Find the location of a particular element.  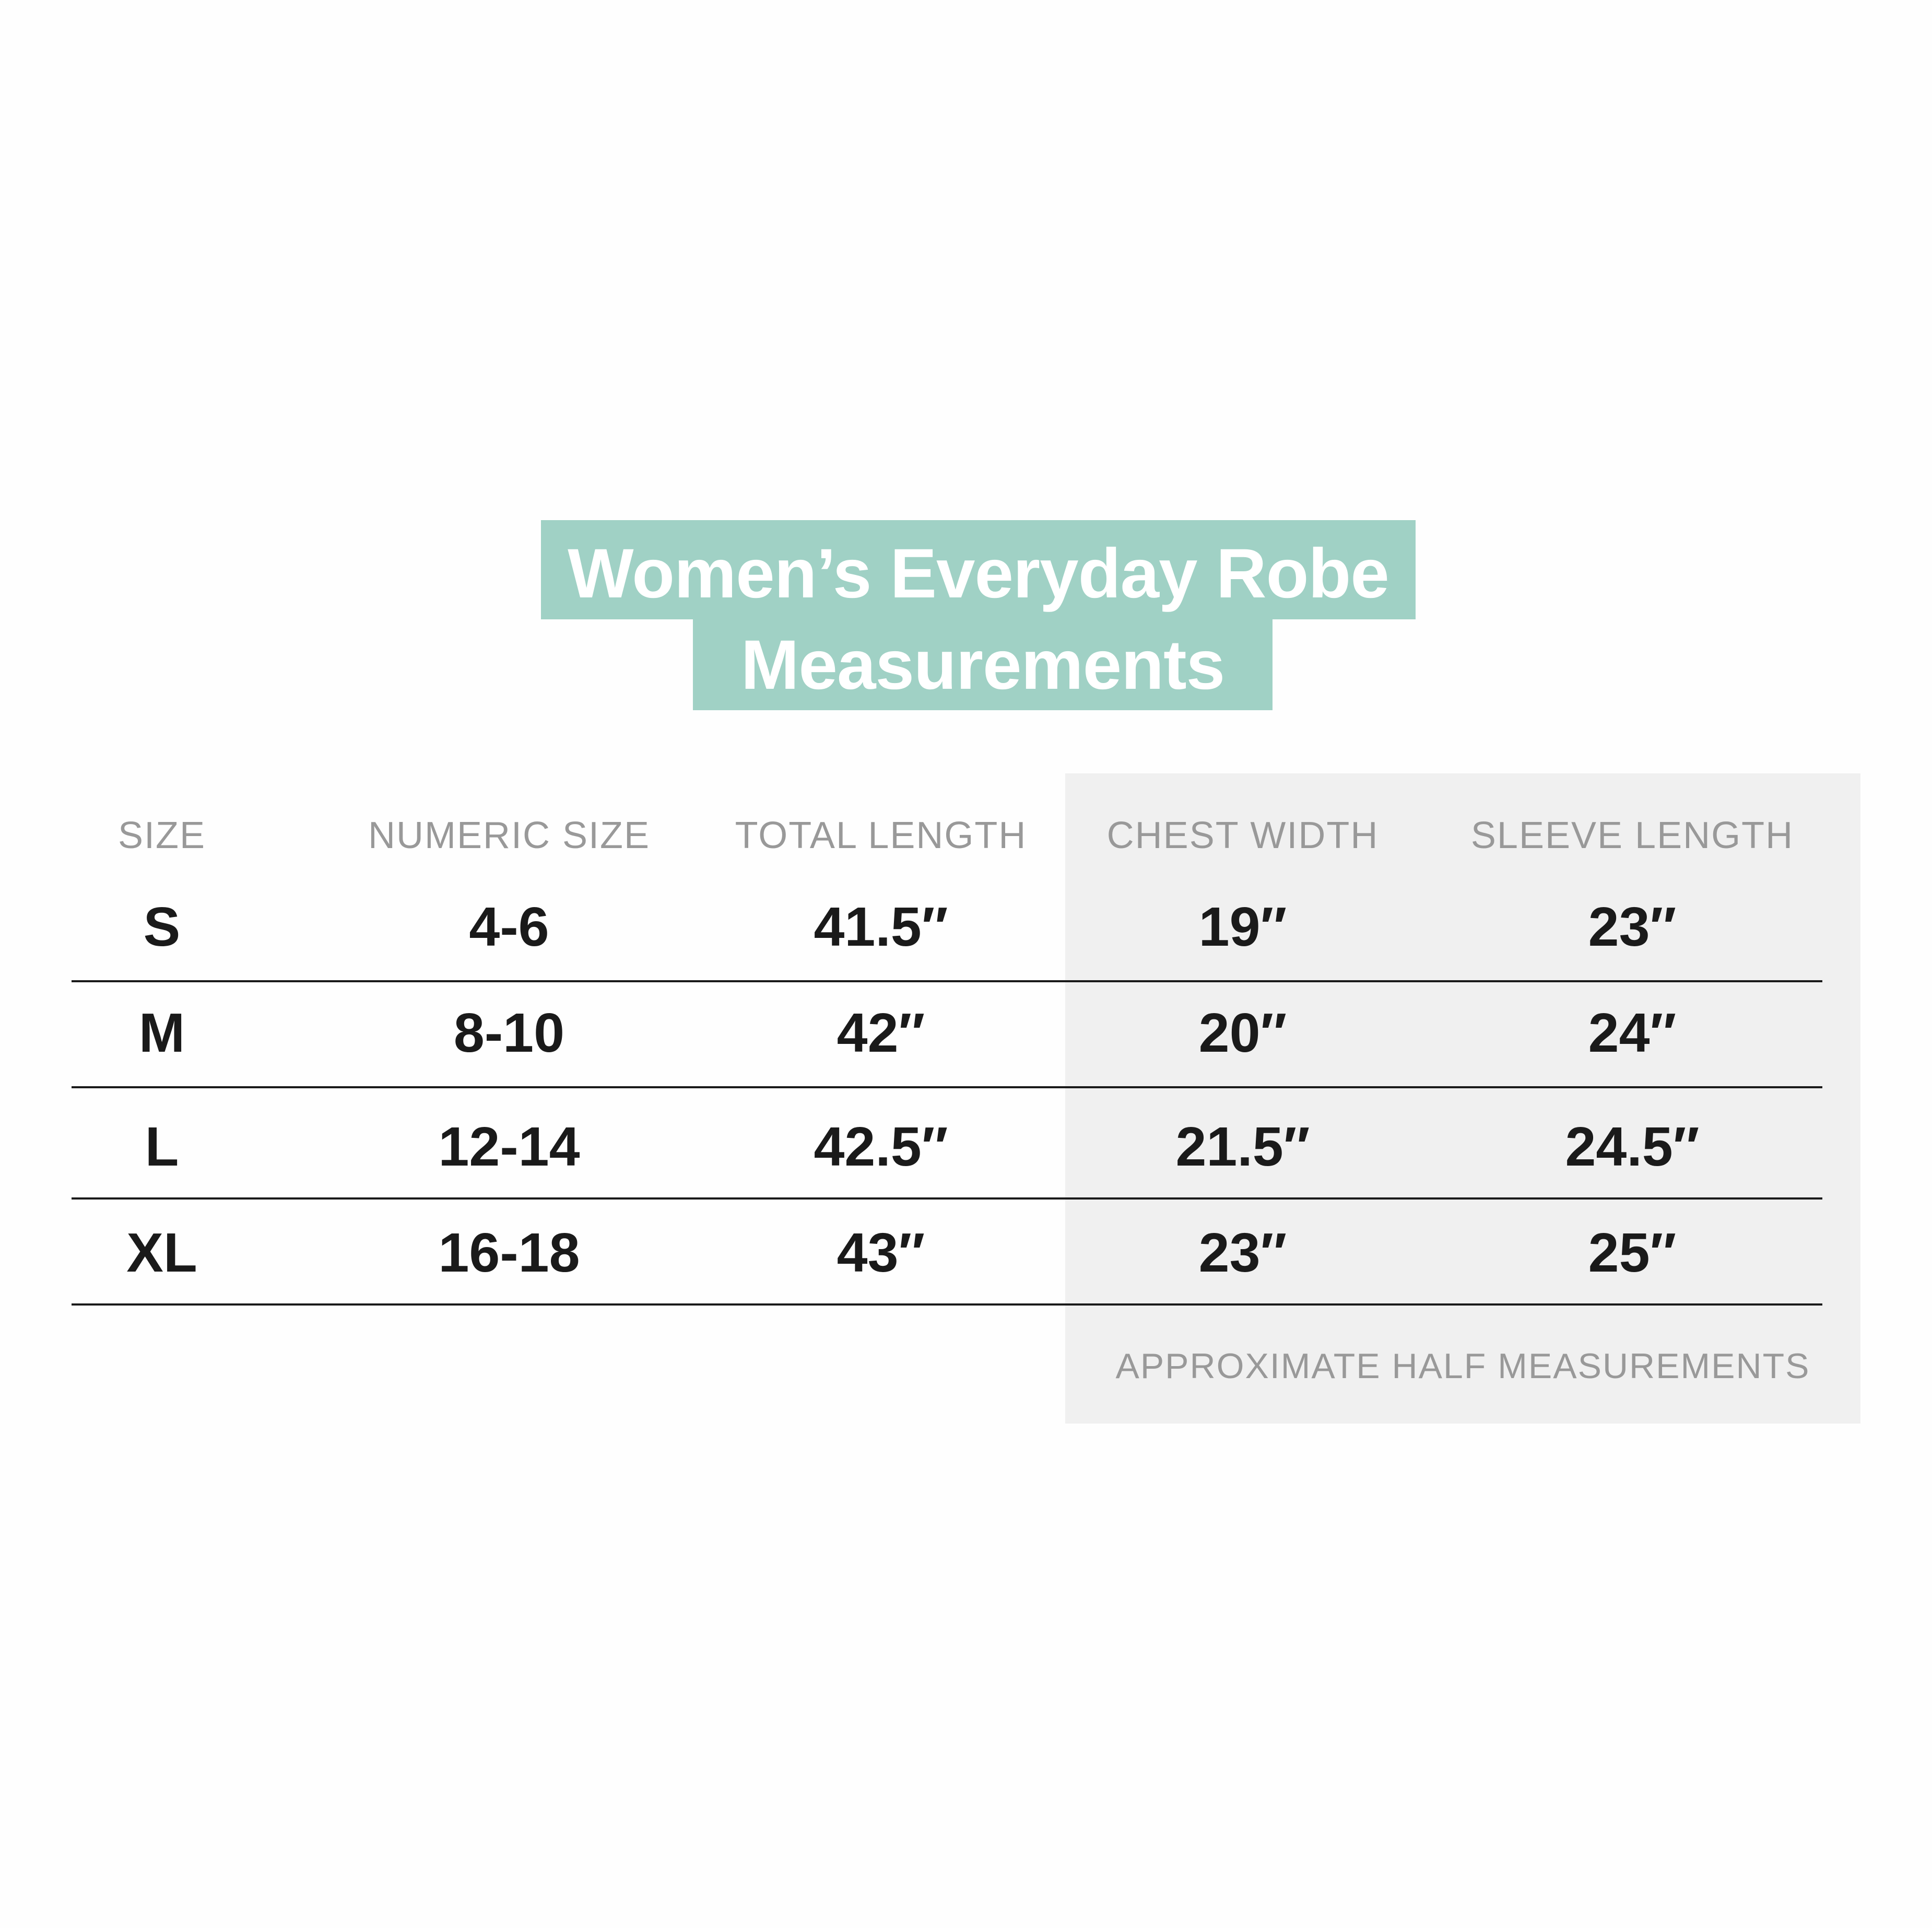

title-box-line1: Women’s Everyday Robe is located at coordinates (979, 569).